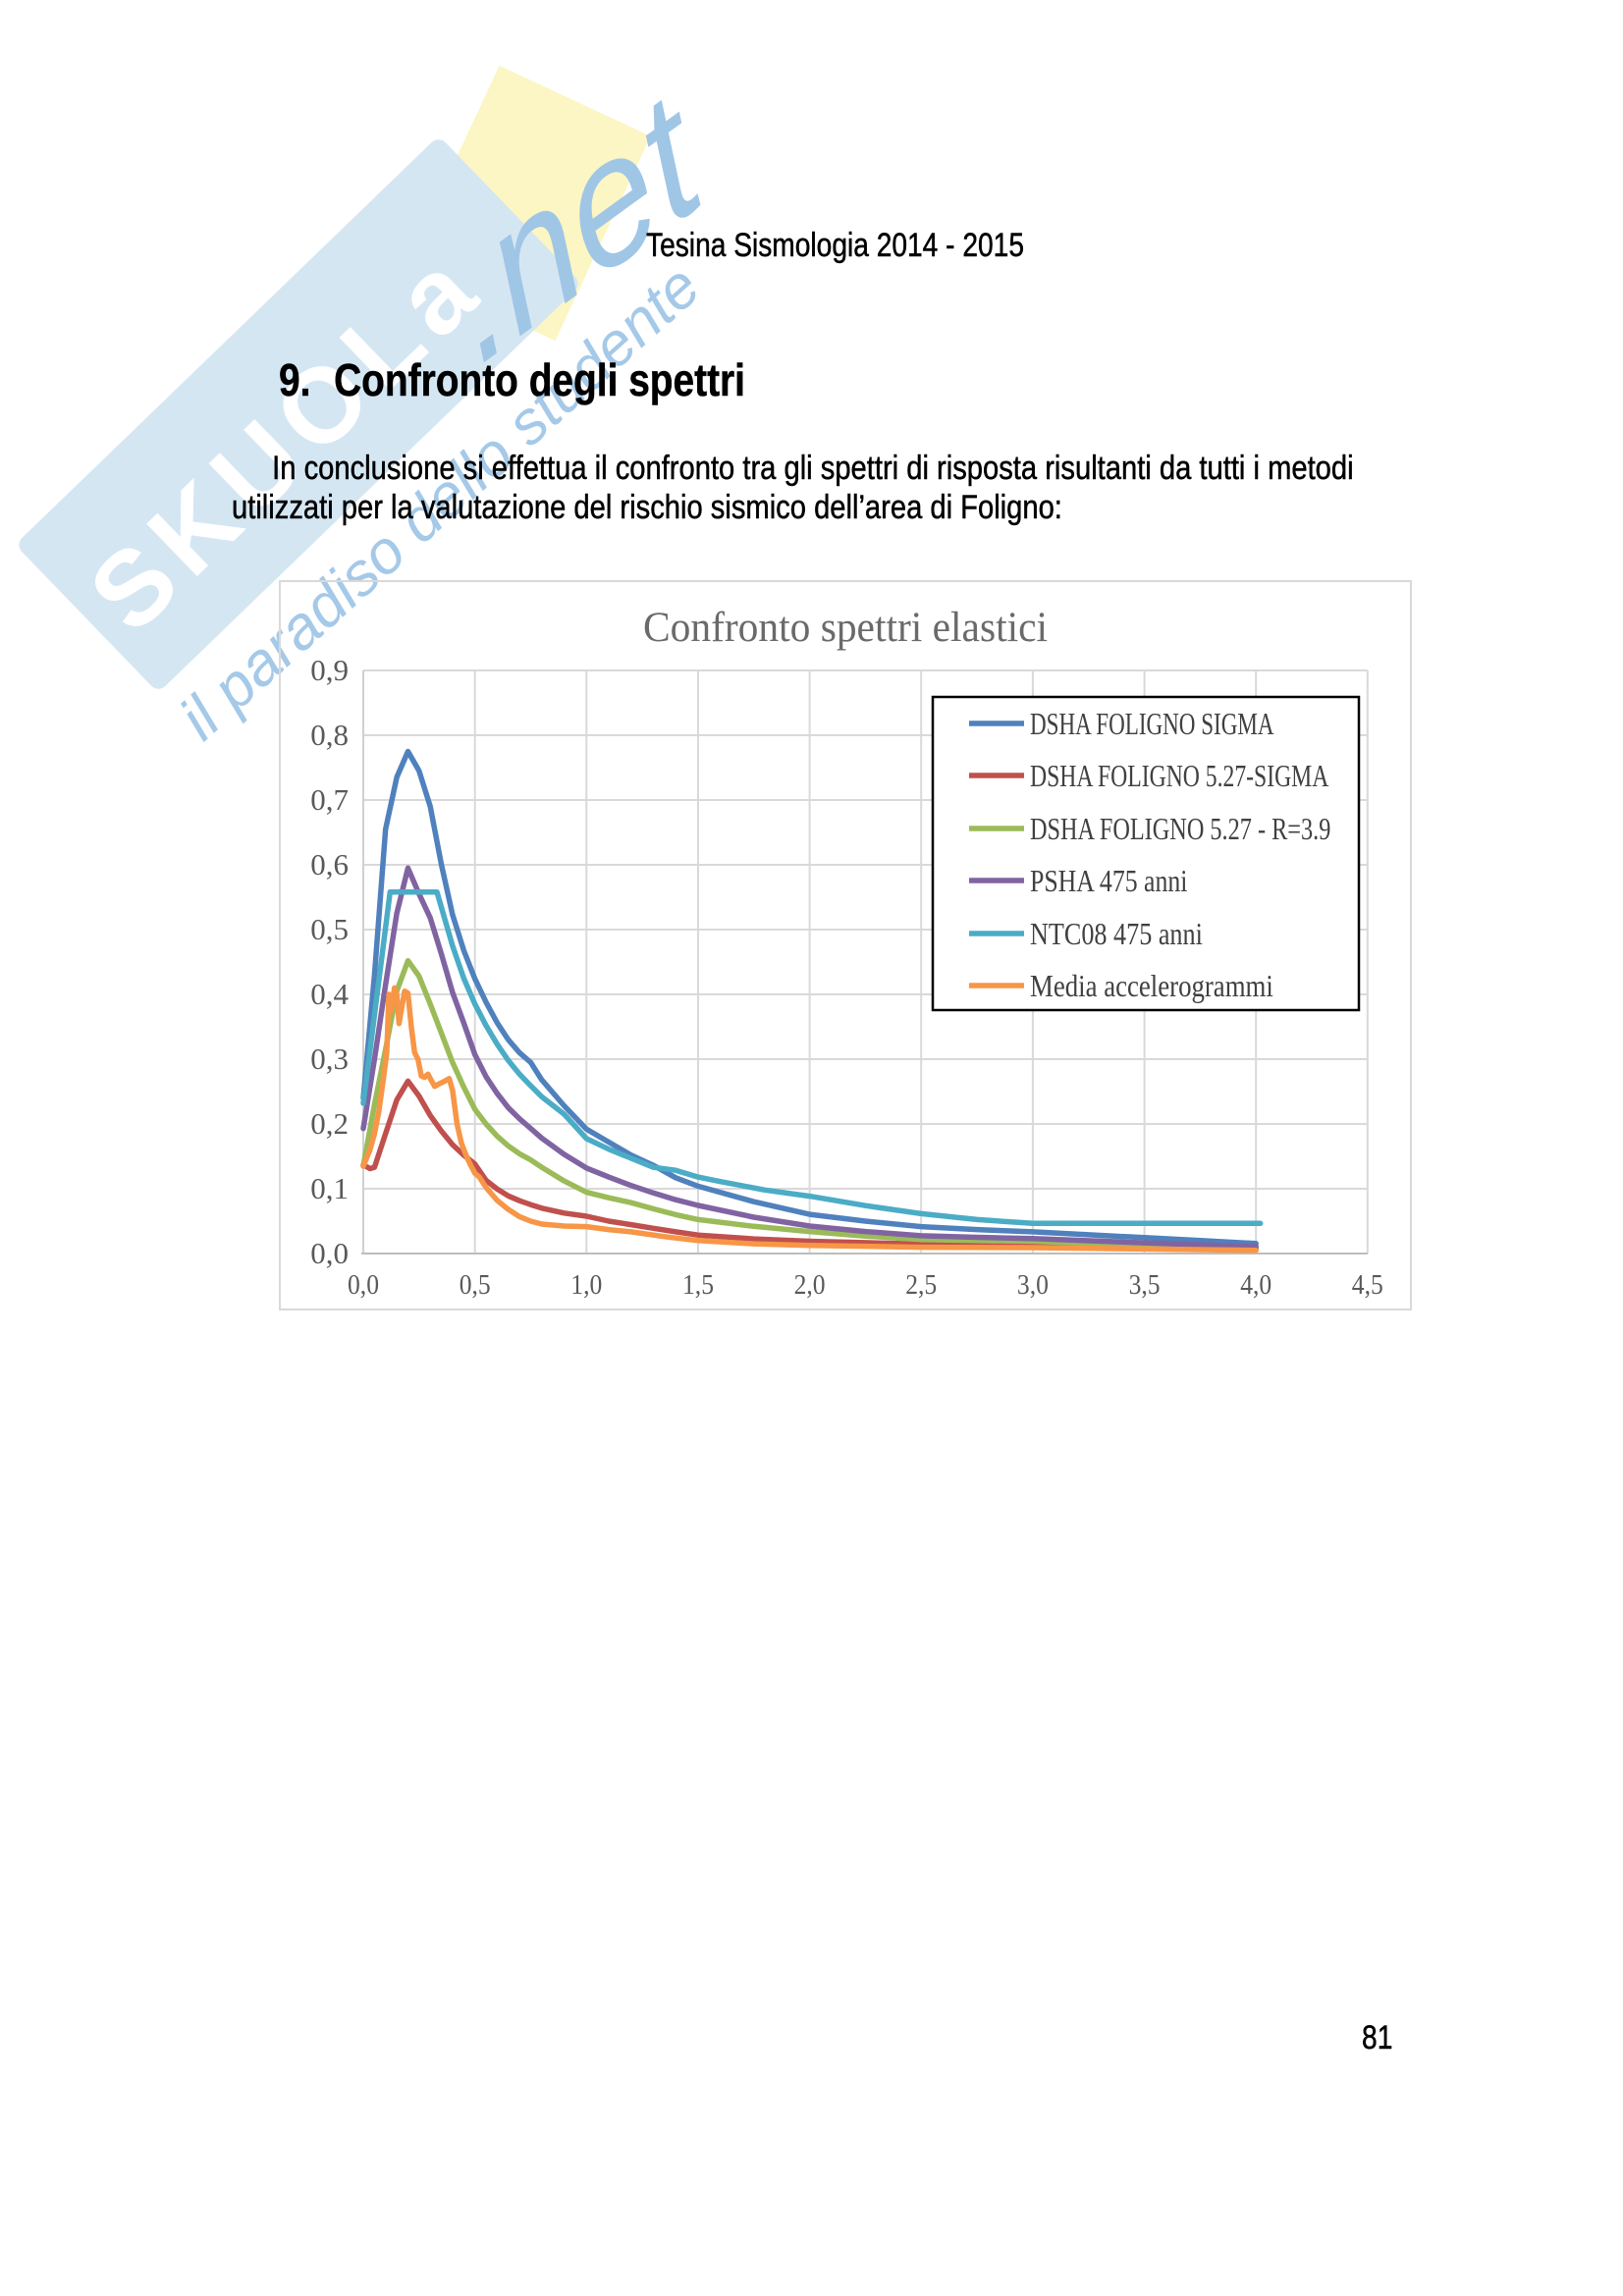 The width and height of the screenshot is (1623, 2296). What do you see at coordinates (1368, 1285) in the screenshot?
I see `svg-text: 4,5` at bounding box center [1368, 1285].